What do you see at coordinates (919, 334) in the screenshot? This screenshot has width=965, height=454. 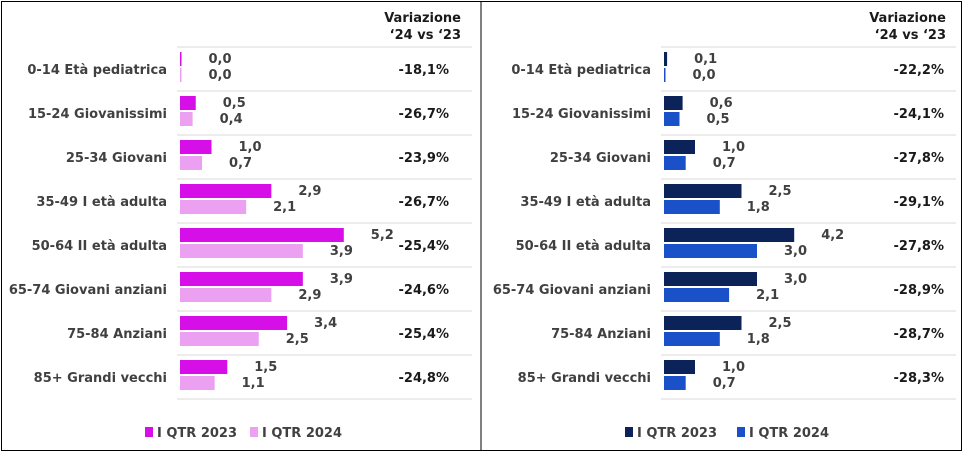 I see `variation-value: -28,7%` at bounding box center [919, 334].